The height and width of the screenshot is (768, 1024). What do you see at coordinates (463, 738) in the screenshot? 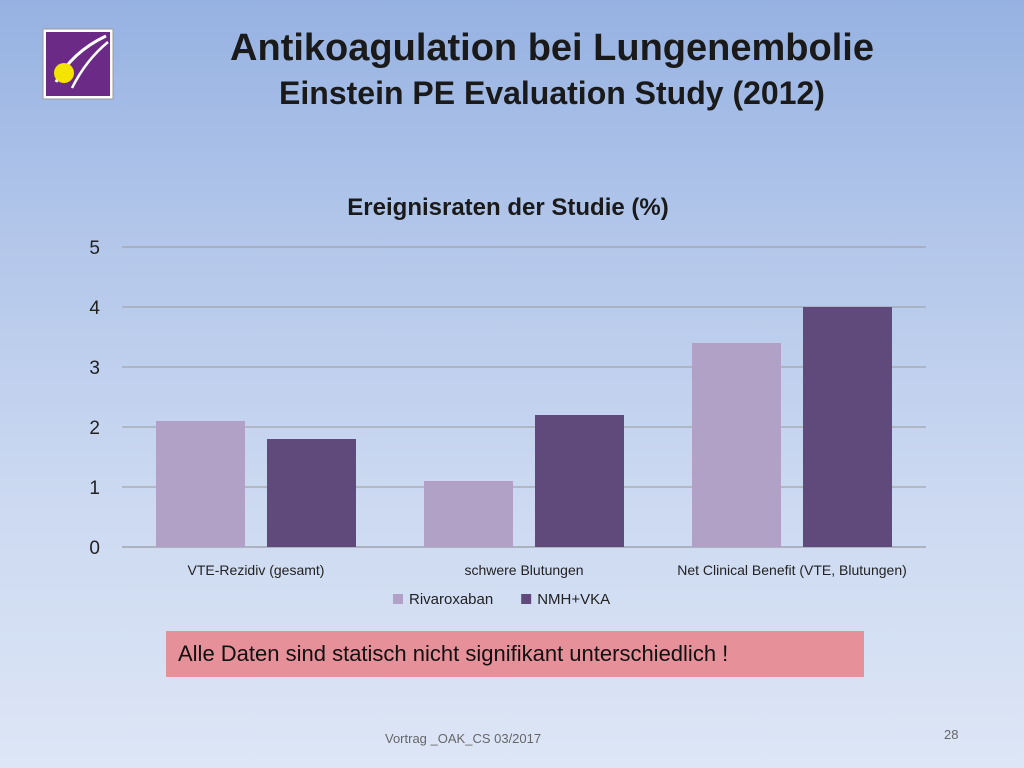
I see `footer-text: Vortrag _OAK_CS 03/2017` at bounding box center [463, 738].